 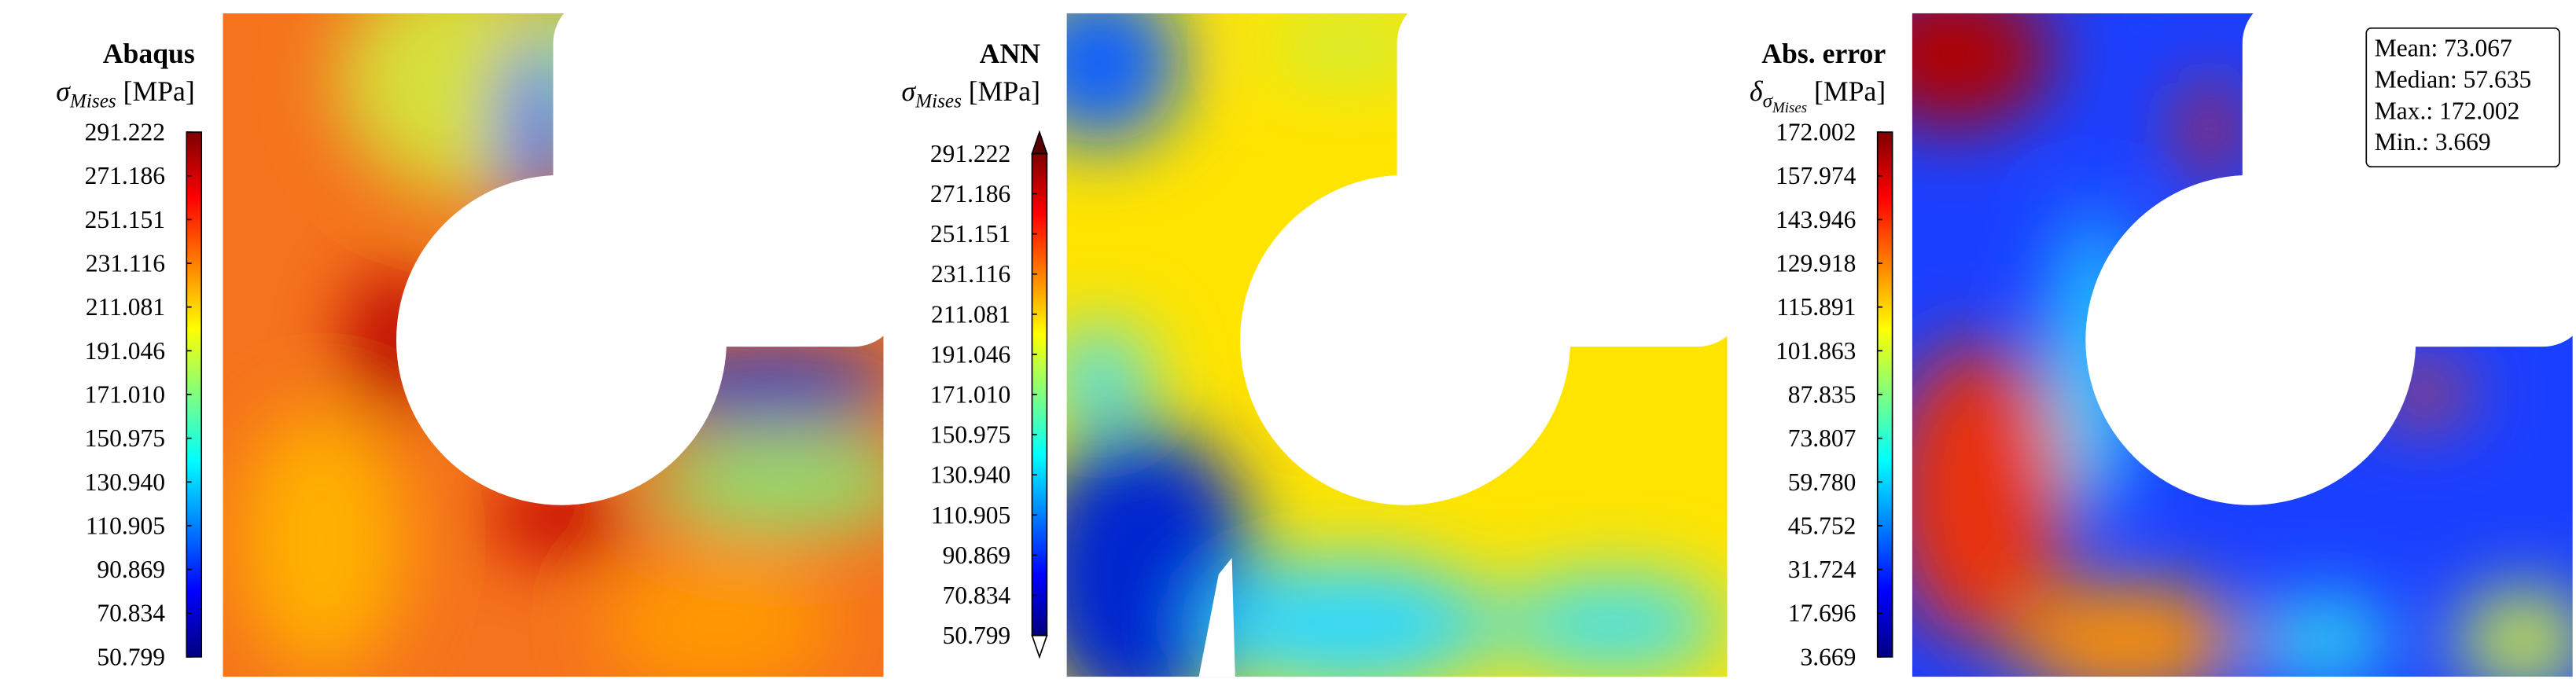 What do you see at coordinates (1040, 142) in the screenshot?
I see `colorbar-extend-max` at bounding box center [1040, 142].